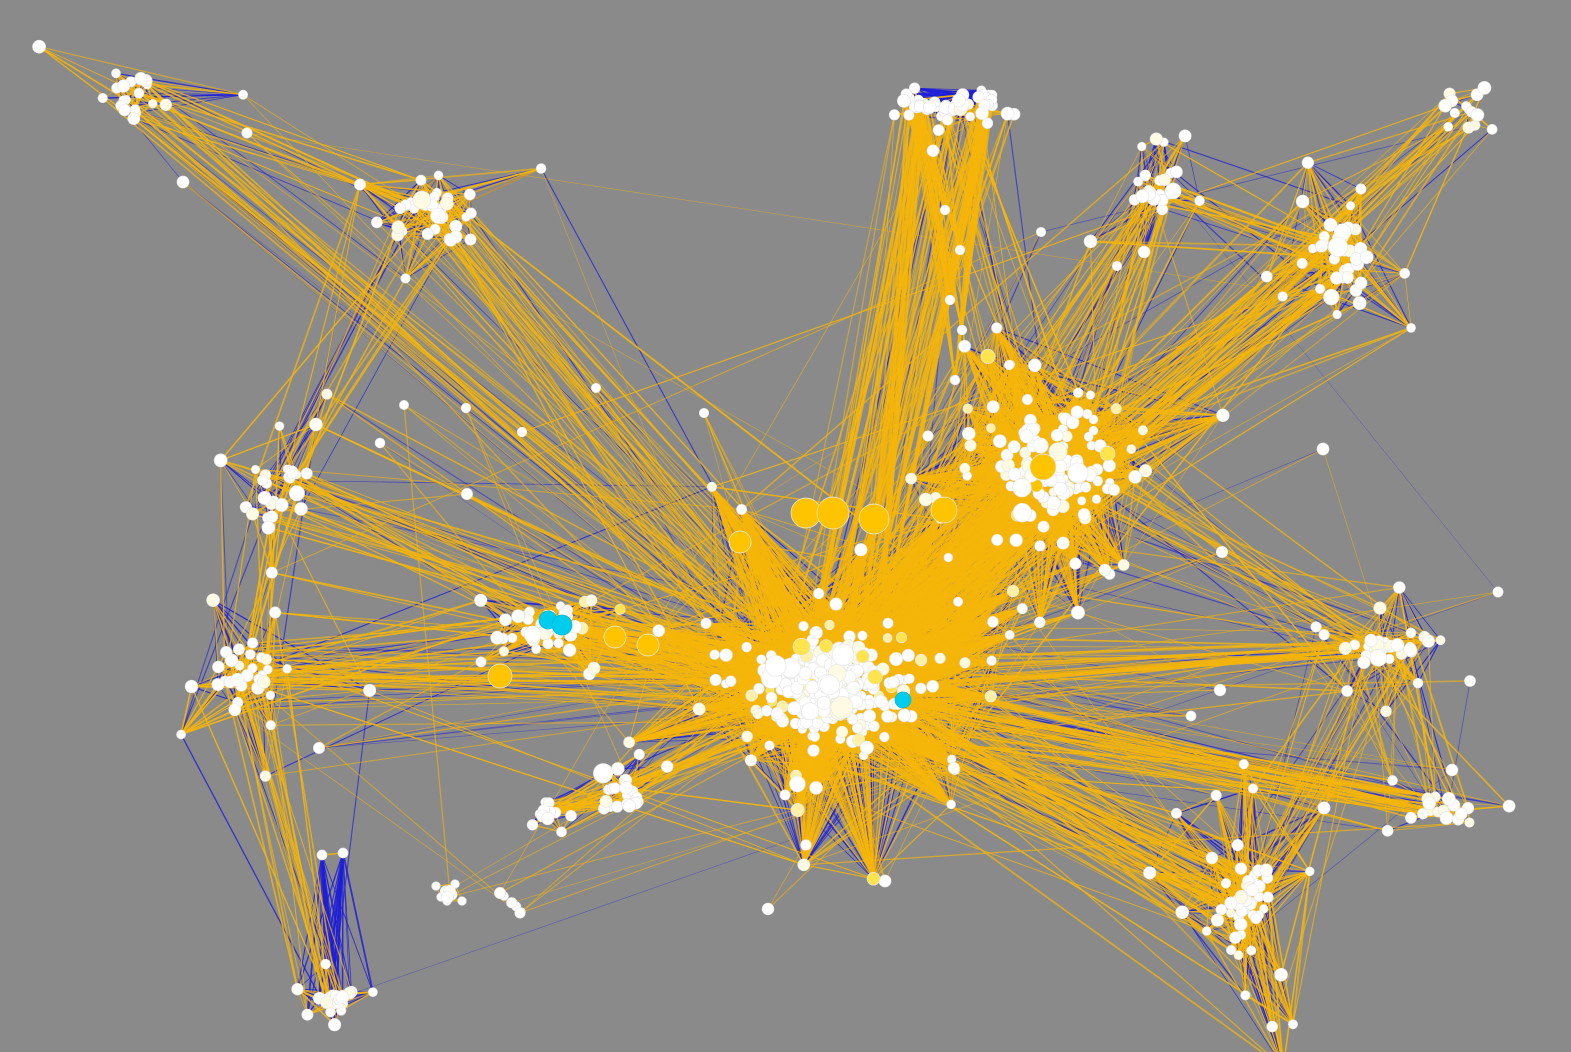 Image resolution: width=1571 pixels, height=1052 pixels. I want to click on highlight-node, so click(903, 700).